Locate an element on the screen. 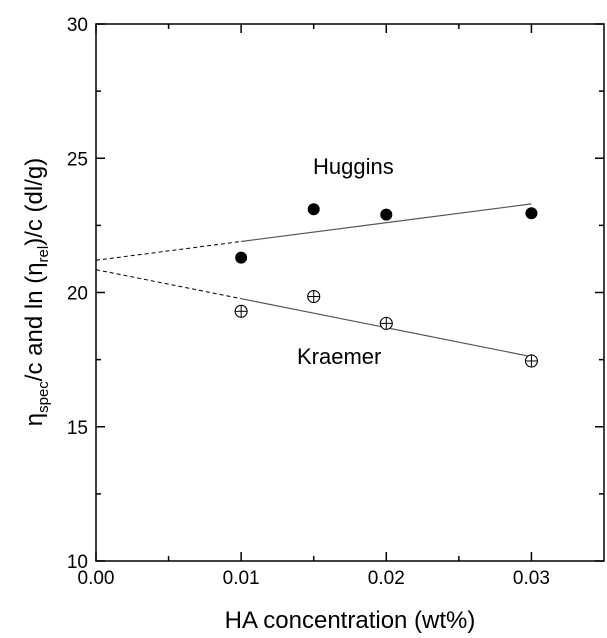  y-label-end: )/c (dl/g) is located at coordinates (34, 202).